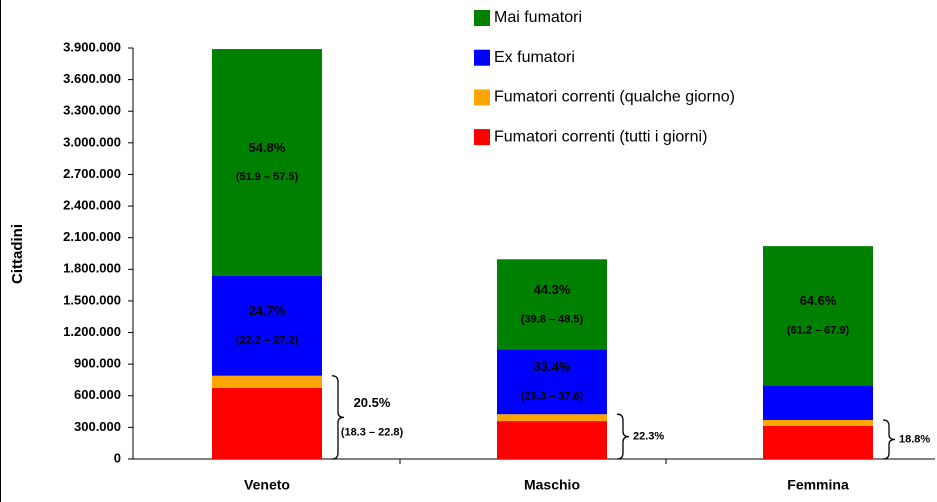 This screenshot has height=502, width=937. I want to click on smokers-label: 22.3%, so click(648, 437).